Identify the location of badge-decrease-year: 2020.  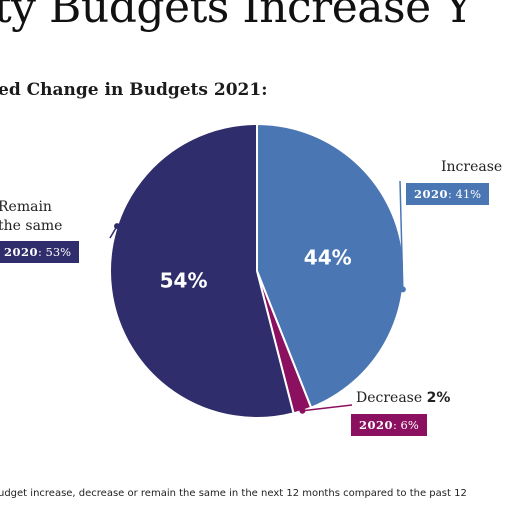
(376, 425).